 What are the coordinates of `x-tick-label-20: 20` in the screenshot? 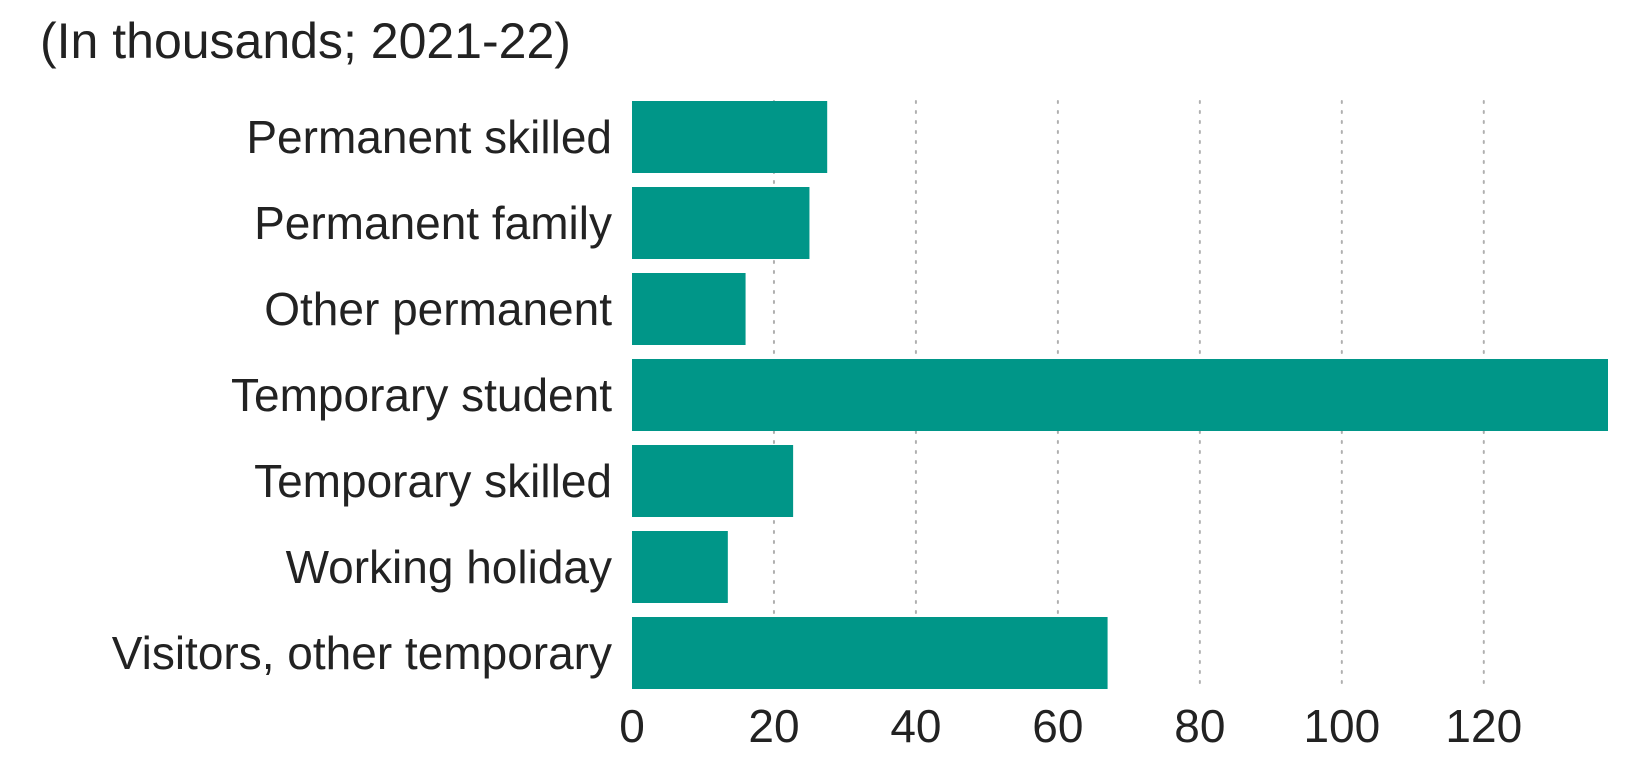 It's located at (773, 726).